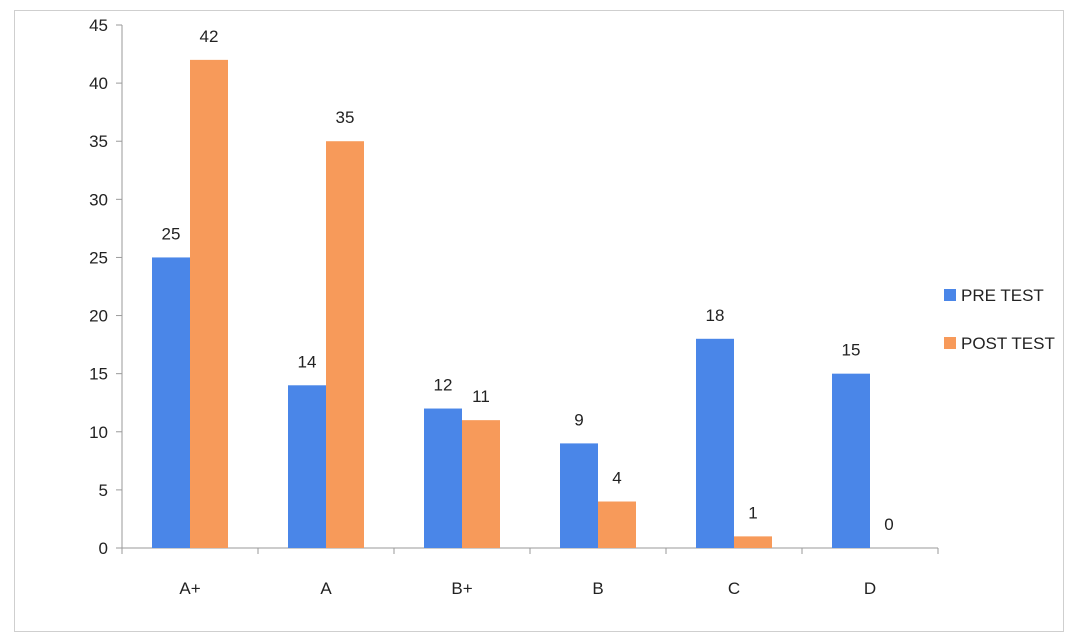  I want to click on x-tick-label: A, so click(326, 588).